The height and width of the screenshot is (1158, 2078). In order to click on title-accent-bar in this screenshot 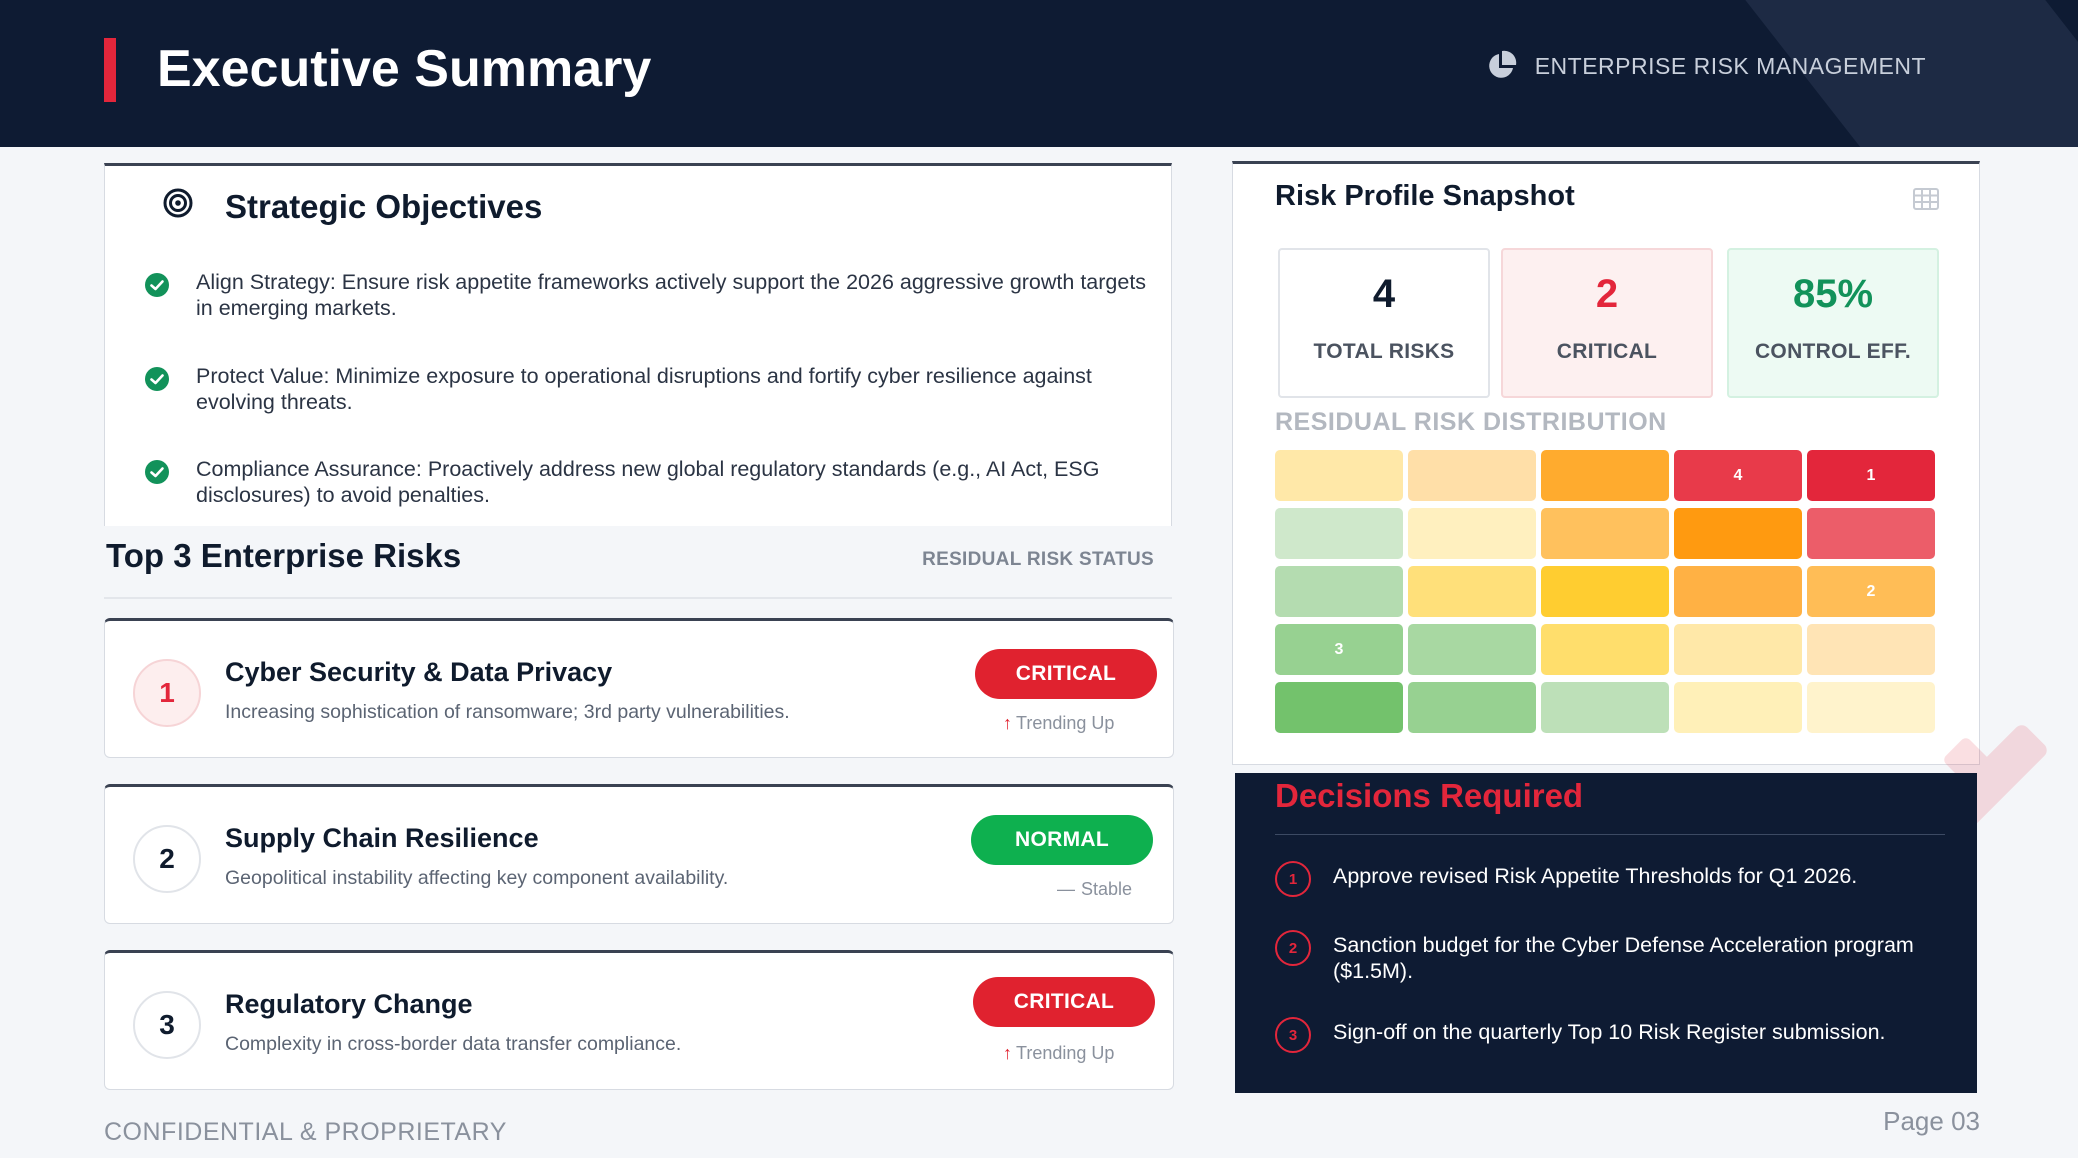, I will do `click(110, 70)`.